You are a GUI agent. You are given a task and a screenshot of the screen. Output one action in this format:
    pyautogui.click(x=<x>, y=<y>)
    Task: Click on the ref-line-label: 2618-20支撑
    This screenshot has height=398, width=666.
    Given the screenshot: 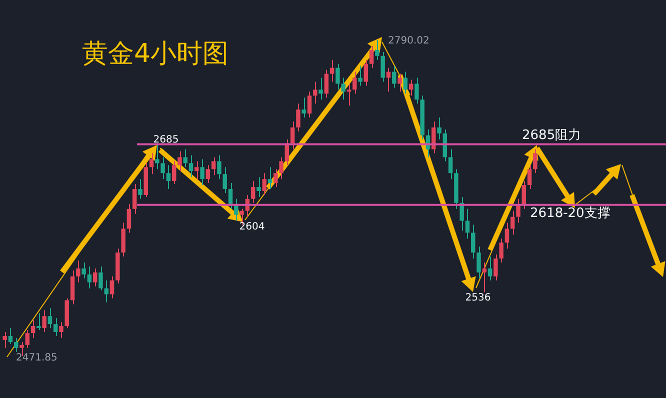 What is the action you would take?
    pyautogui.click(x=570, y=213)
    